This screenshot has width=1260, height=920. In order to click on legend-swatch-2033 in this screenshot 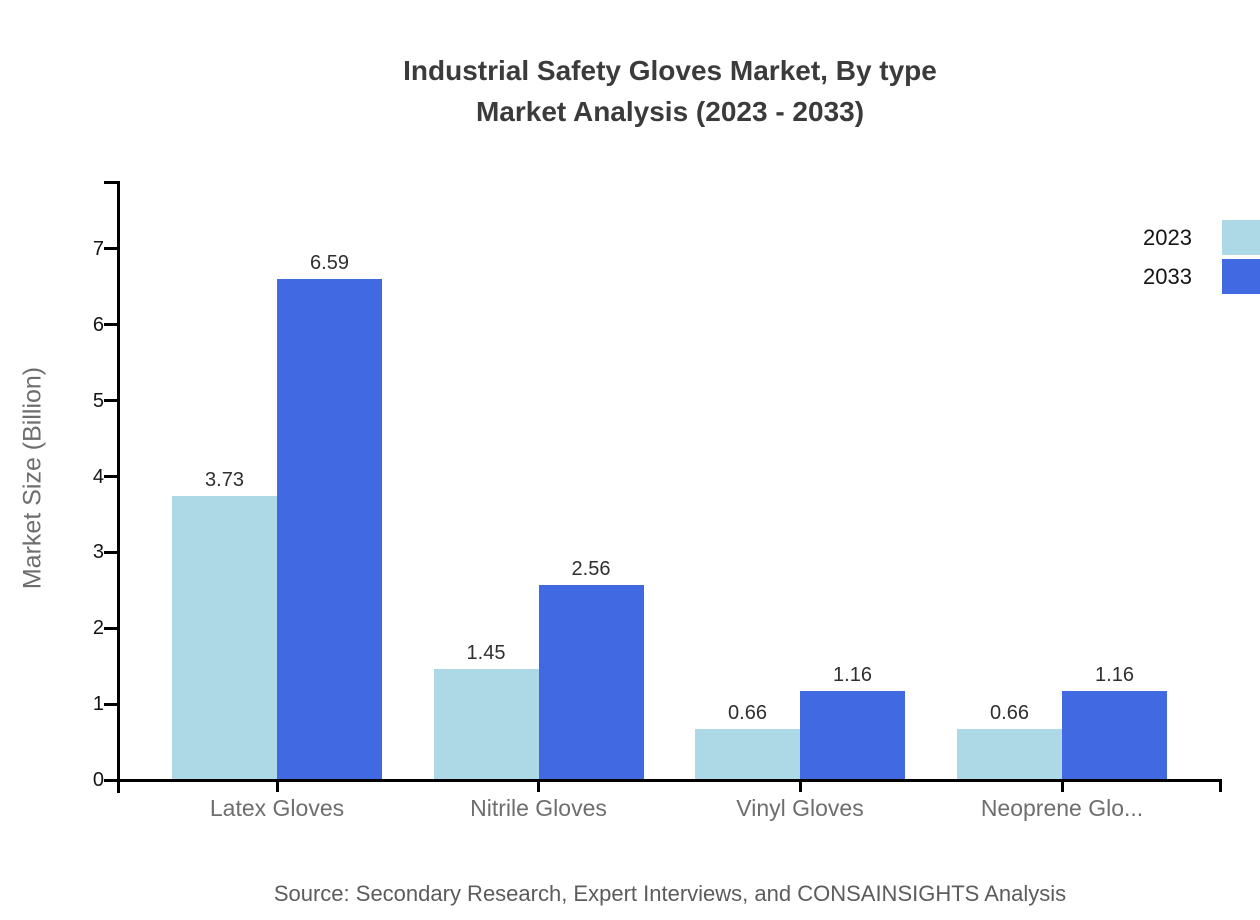, I will do `click(1241, 276)`.